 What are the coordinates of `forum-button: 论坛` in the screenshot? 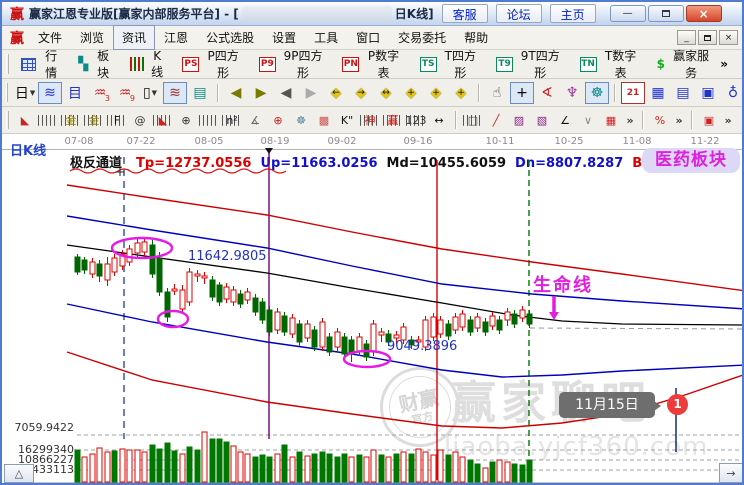 It's located at (518, 13).